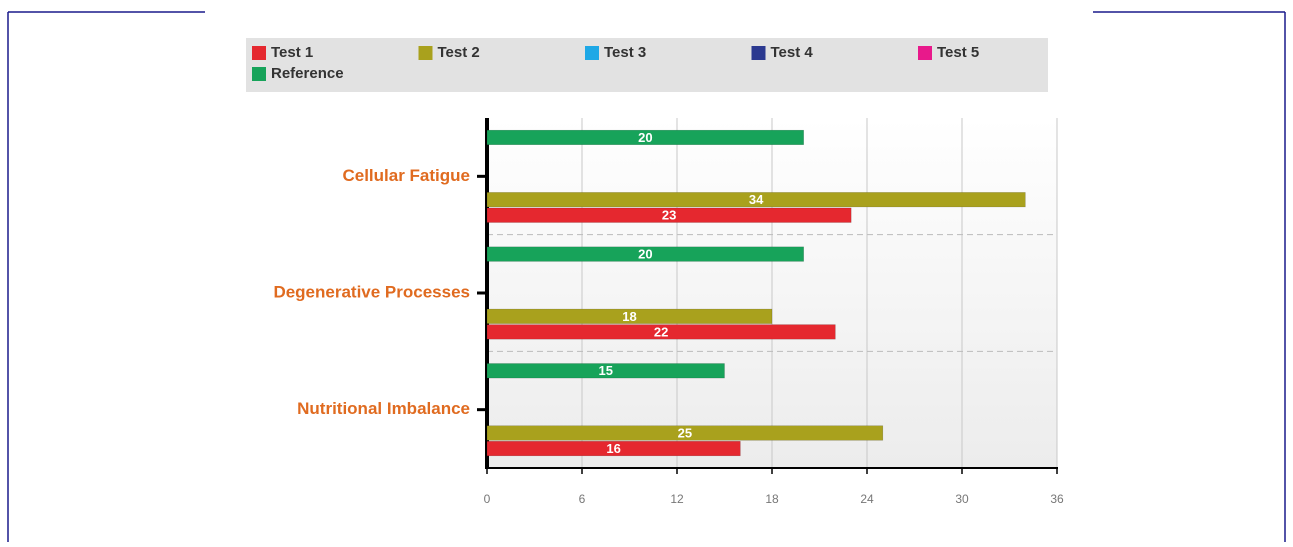 The height and width of the screenshot is (547, 1293). I want to click on data-label: 22, so click(661, 331).